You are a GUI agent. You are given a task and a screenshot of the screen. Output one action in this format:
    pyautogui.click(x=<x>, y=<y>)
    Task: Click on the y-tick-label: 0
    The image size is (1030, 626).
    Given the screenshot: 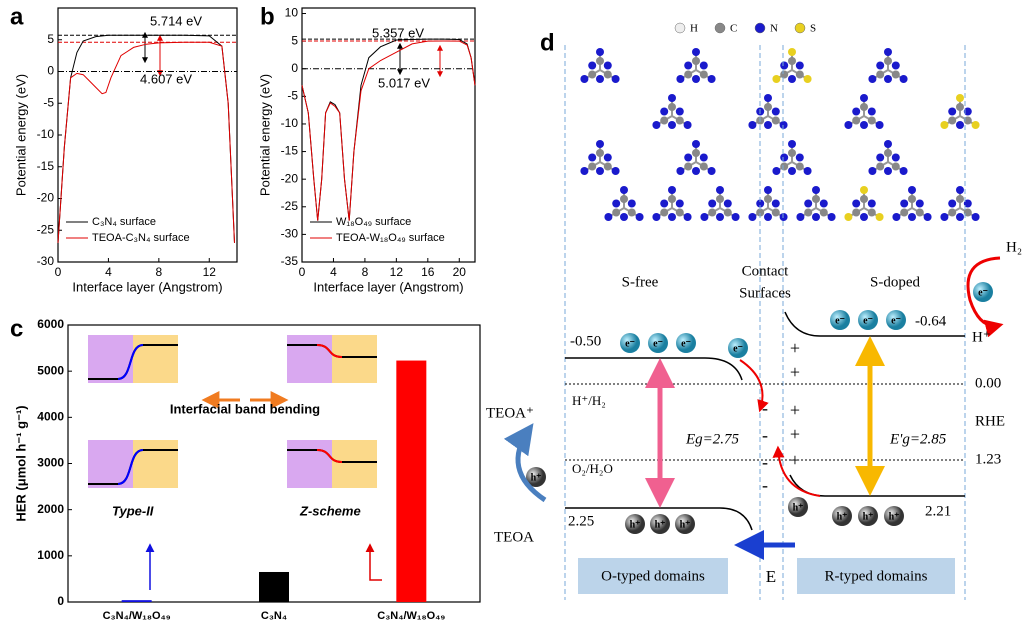 What is the action you would take?
    pyautogui.click(x=294, y=68)
    